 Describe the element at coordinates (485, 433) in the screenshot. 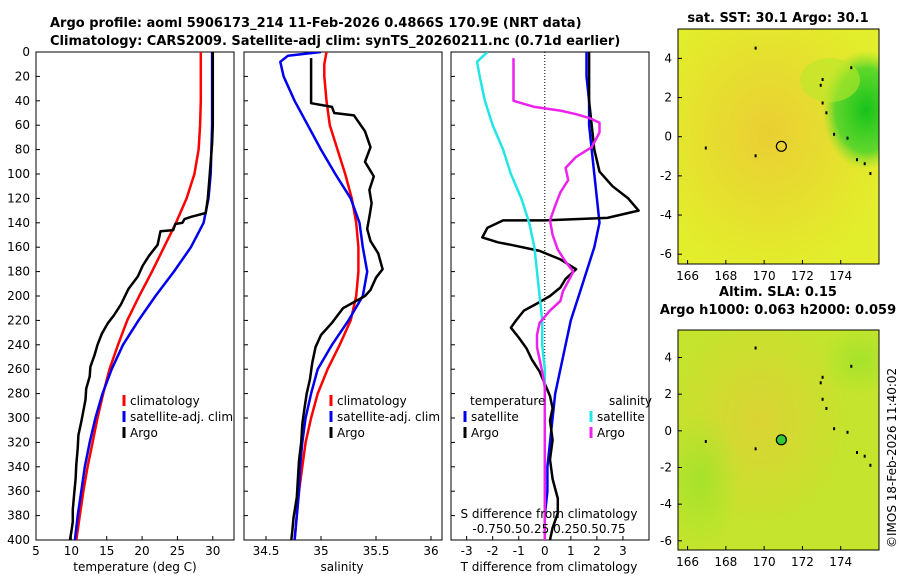

I see `legend-label-temp-argo: Argo` at that location.